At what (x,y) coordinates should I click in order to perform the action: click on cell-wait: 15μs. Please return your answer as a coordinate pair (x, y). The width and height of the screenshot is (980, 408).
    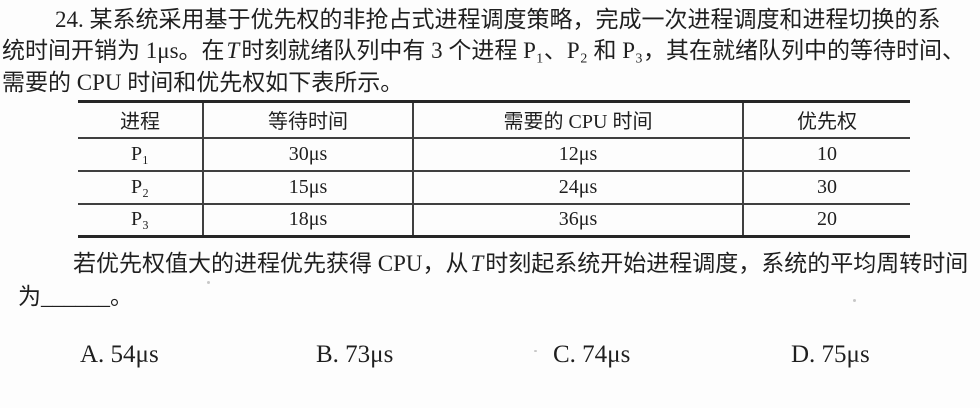
    Looking at the image, I should click on (308, 187).